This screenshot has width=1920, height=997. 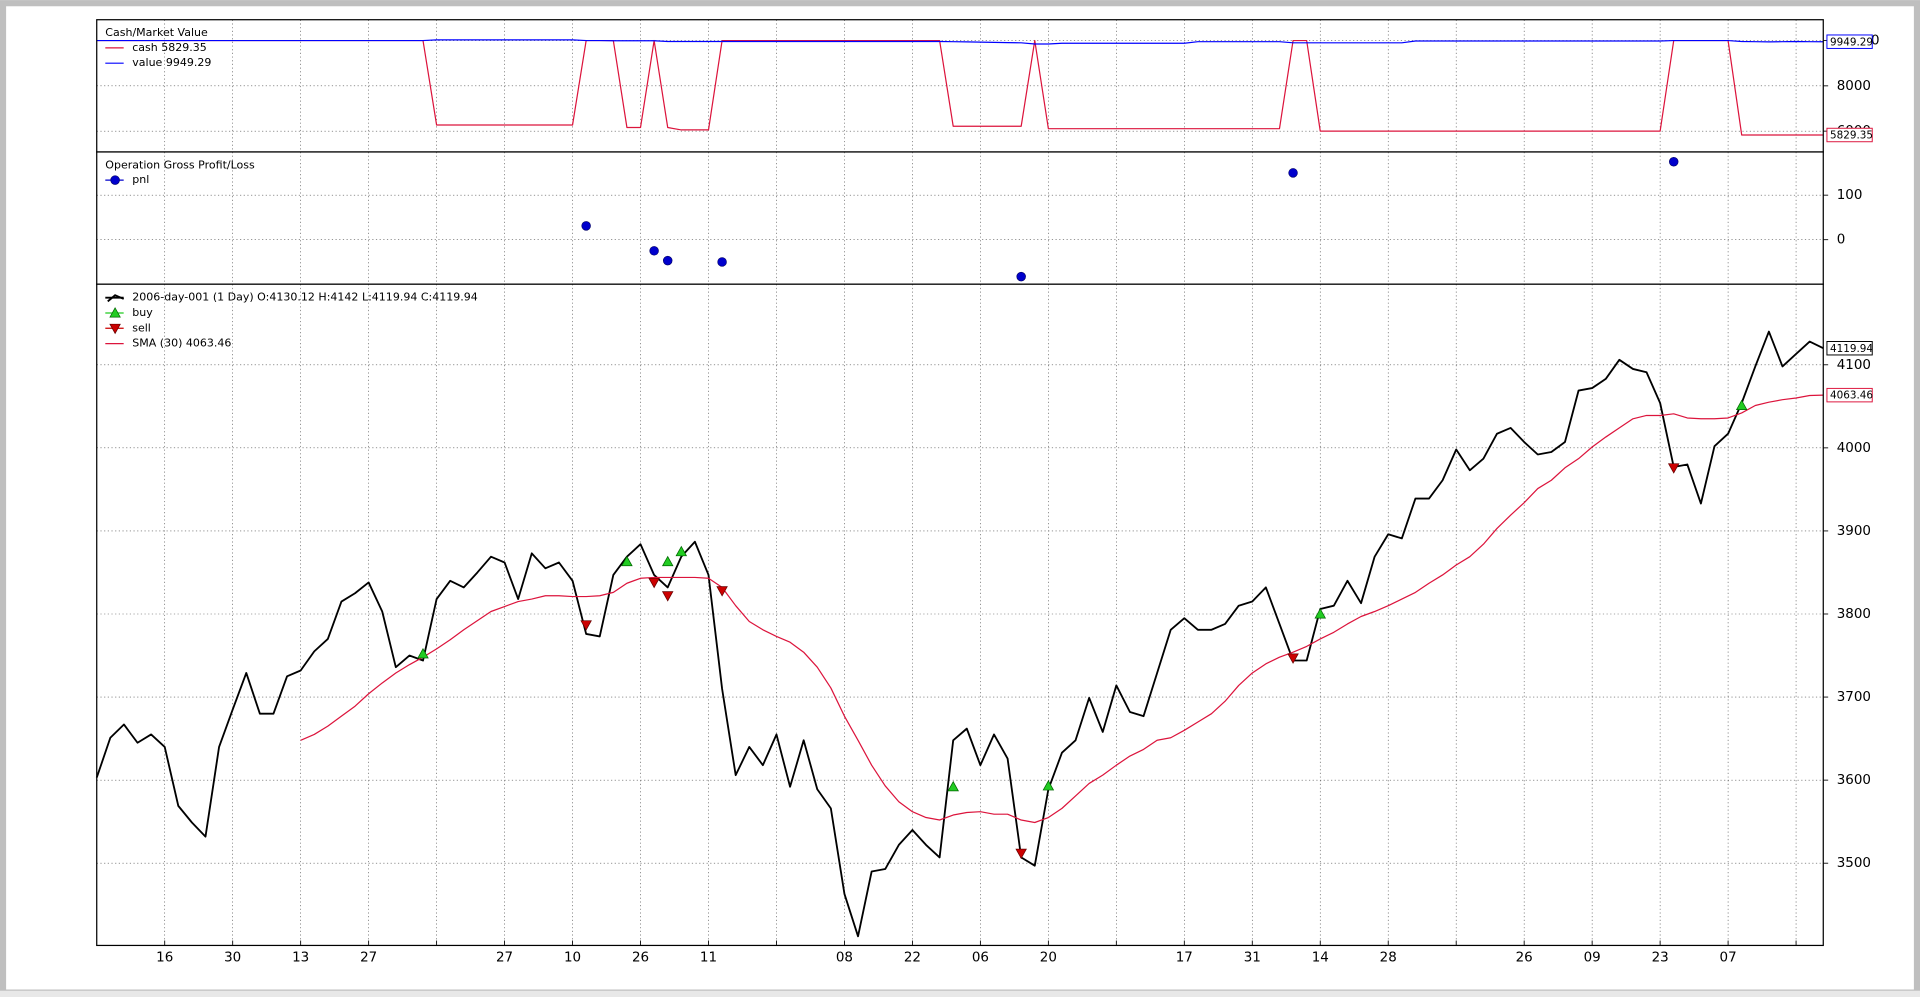 I want to click on y-tick-label: 3900, so click(x=1854, y=531).